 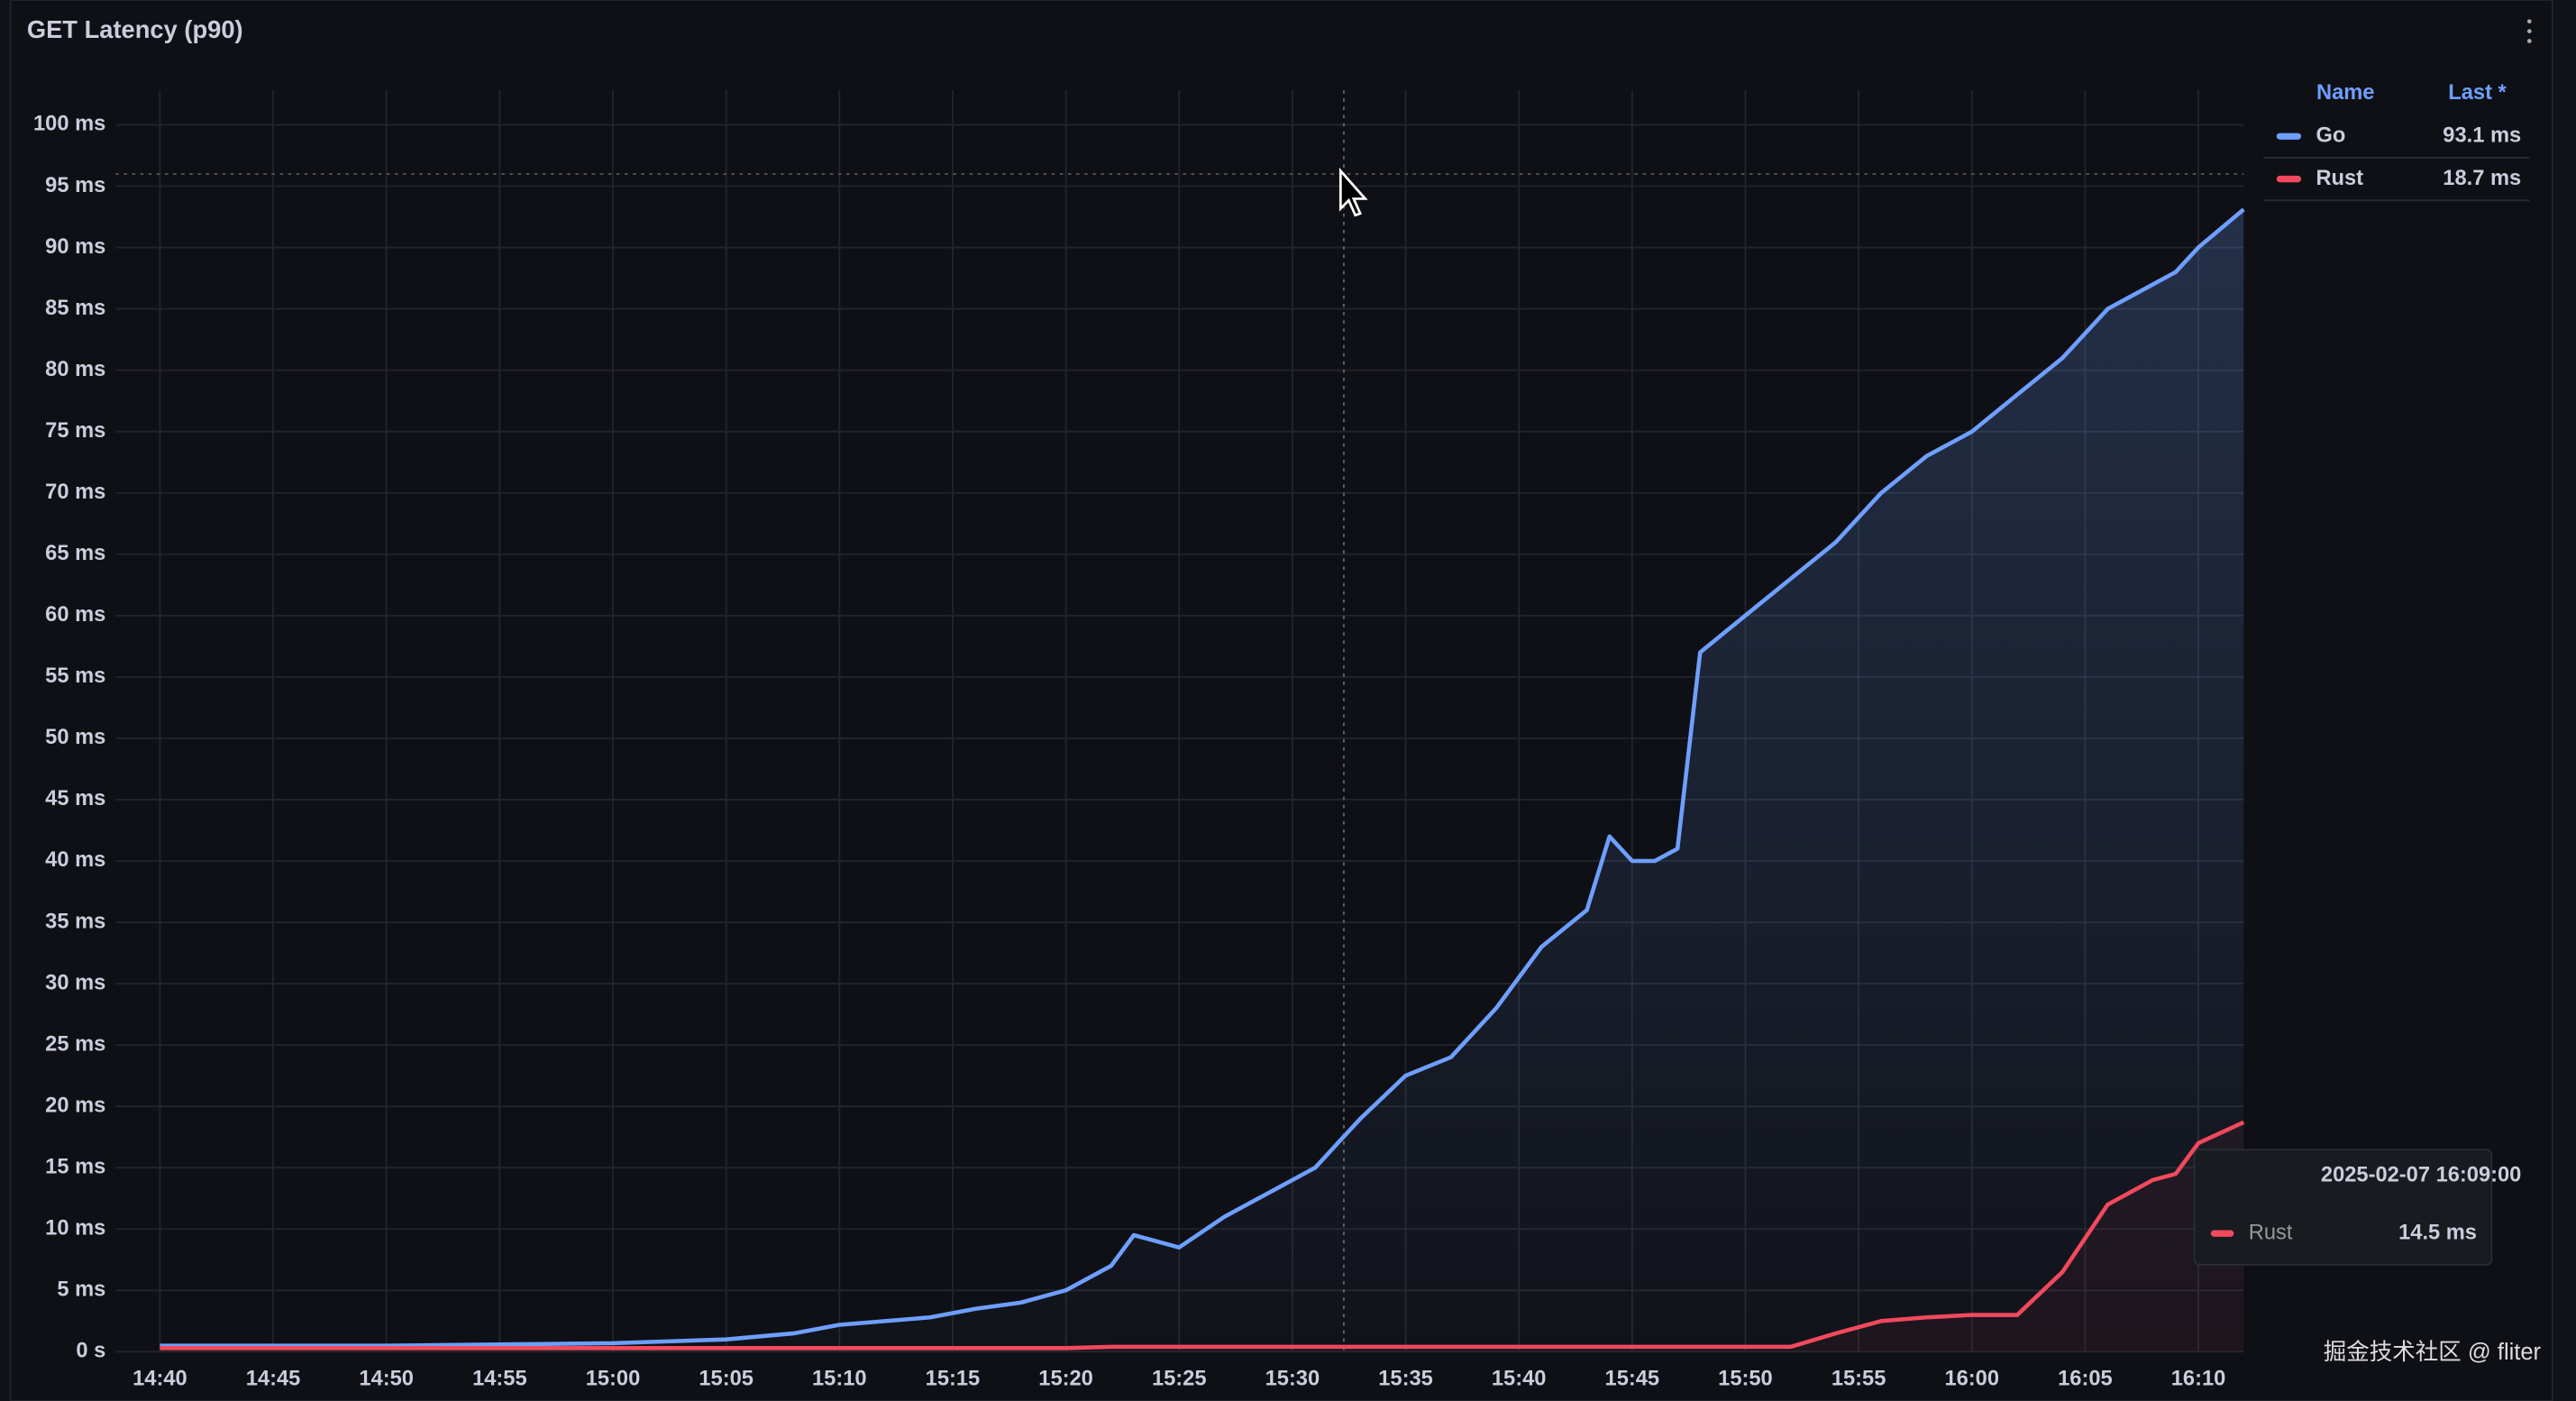 What do you see at coordinates (1745, 1379) in the screenshot?
I see `x-tick-label: 15:50` at bounding box center [1745, 1379].